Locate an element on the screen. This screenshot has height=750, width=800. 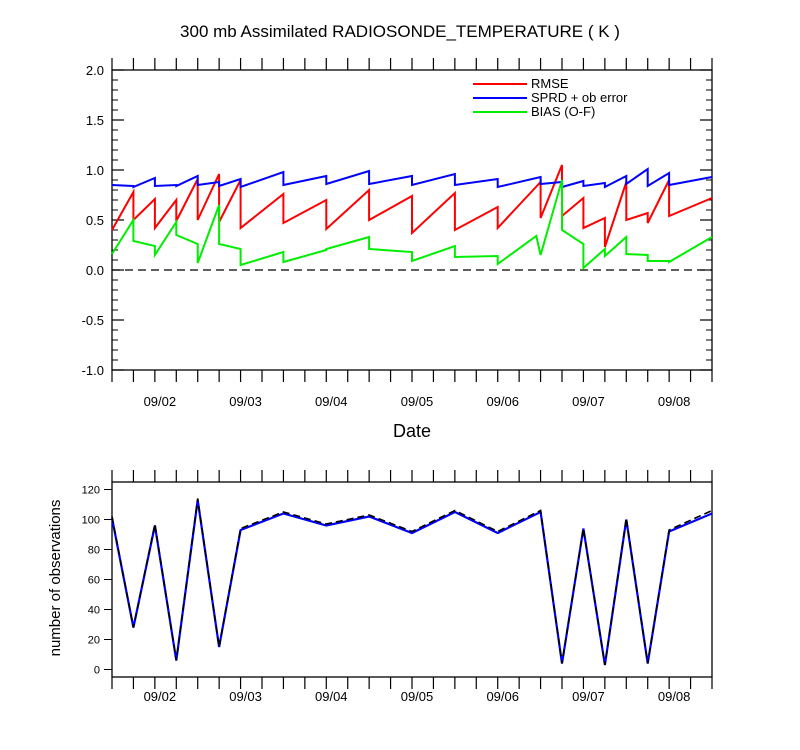
y-tick-label: 20 is located at coordinates (94, 641).